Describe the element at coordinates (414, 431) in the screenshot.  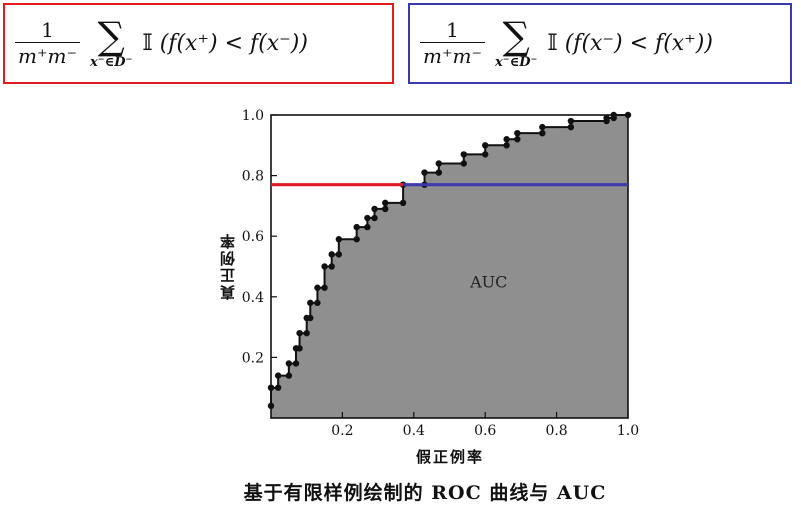
I see `x-tick-label: 0.4` at that location.